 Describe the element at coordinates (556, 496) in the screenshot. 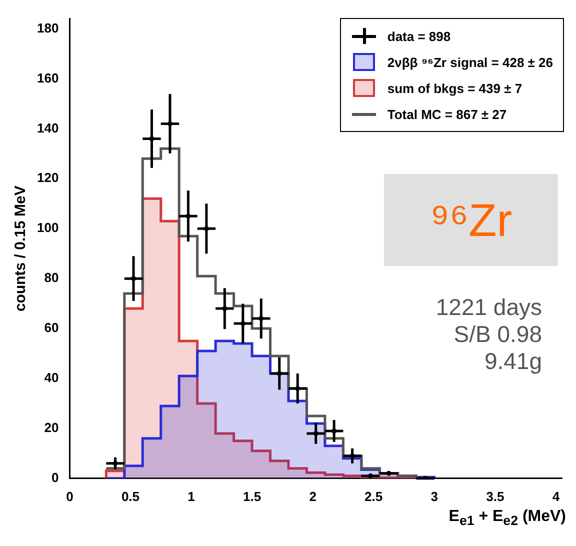

I see `x-tick-label: 4` at that location.